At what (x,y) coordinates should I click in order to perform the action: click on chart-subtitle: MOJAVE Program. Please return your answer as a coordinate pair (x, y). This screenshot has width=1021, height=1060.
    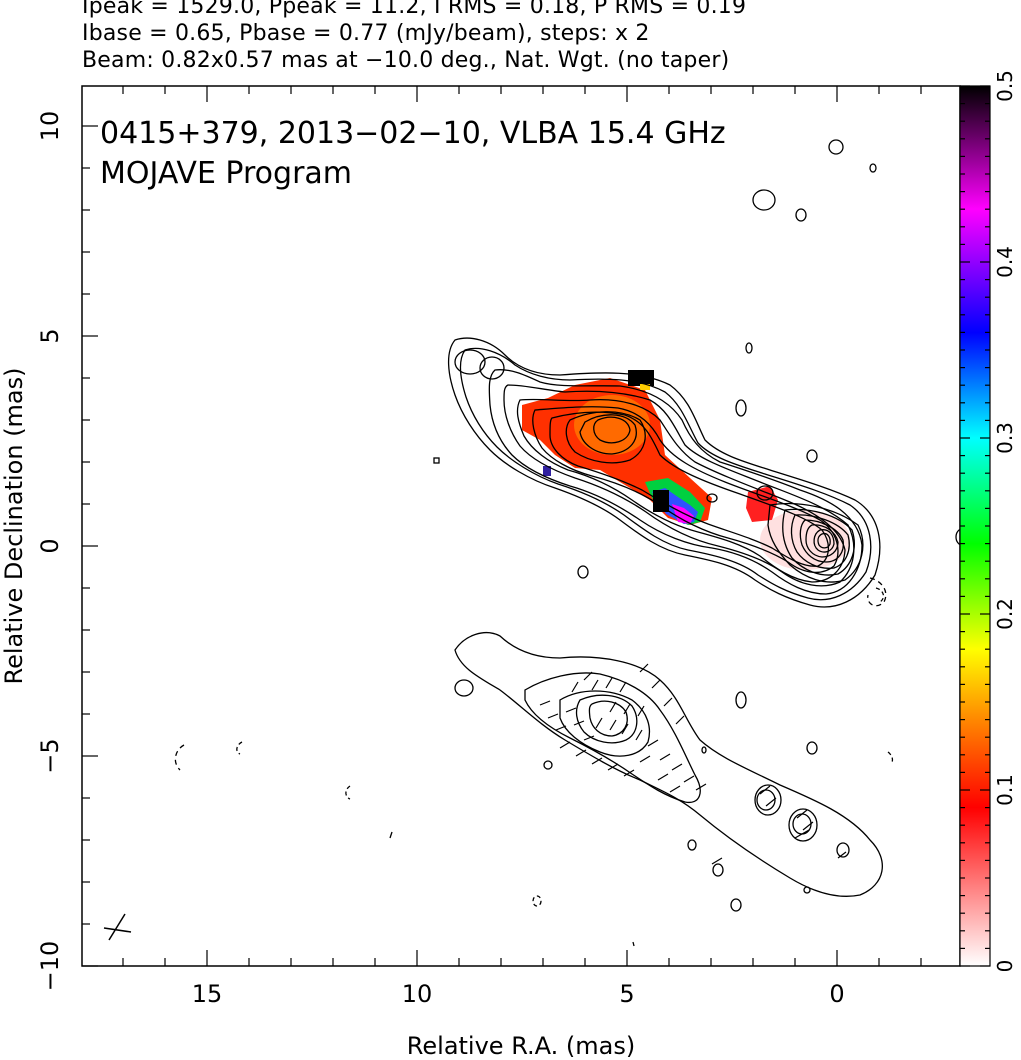
    Looking at the image, I should click on (226, 173).